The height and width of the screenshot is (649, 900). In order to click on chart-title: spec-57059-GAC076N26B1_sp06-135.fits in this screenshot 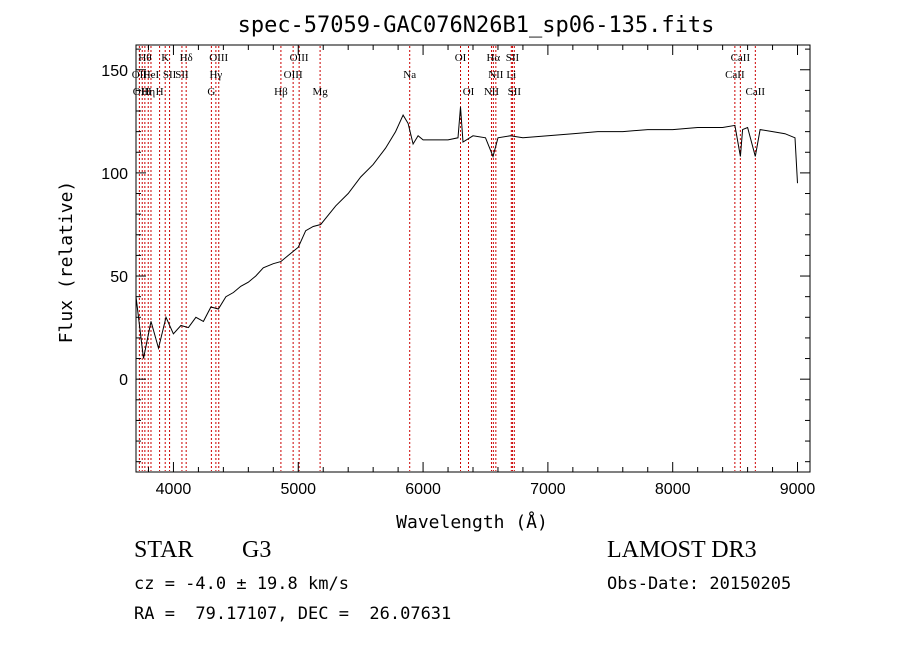, I will do `click(476, 25)`.